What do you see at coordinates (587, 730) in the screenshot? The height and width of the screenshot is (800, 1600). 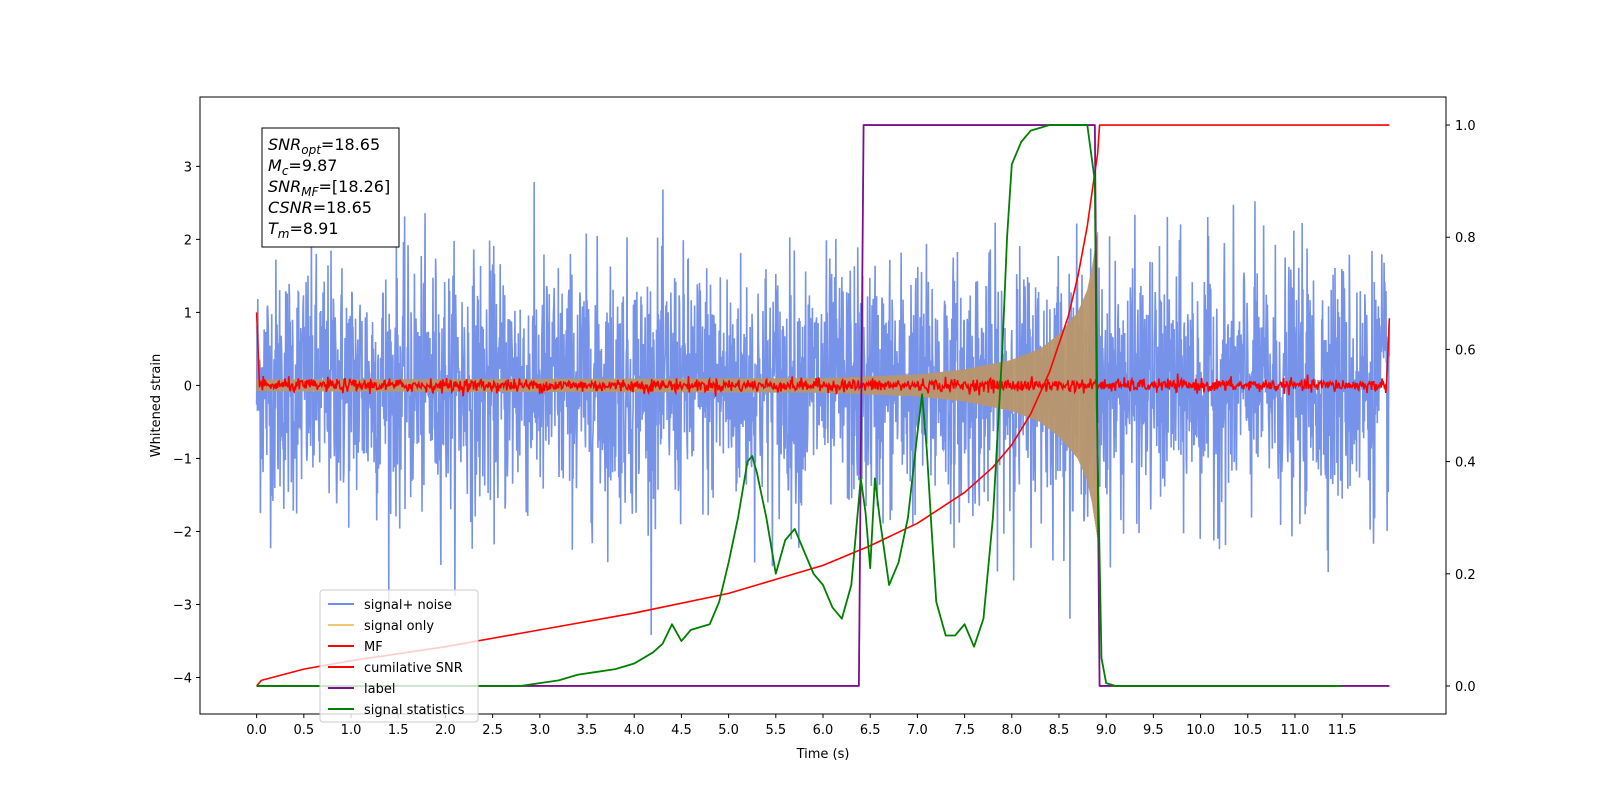 I see `x-tick-label: 3.5` at bounding box center [587, 730].